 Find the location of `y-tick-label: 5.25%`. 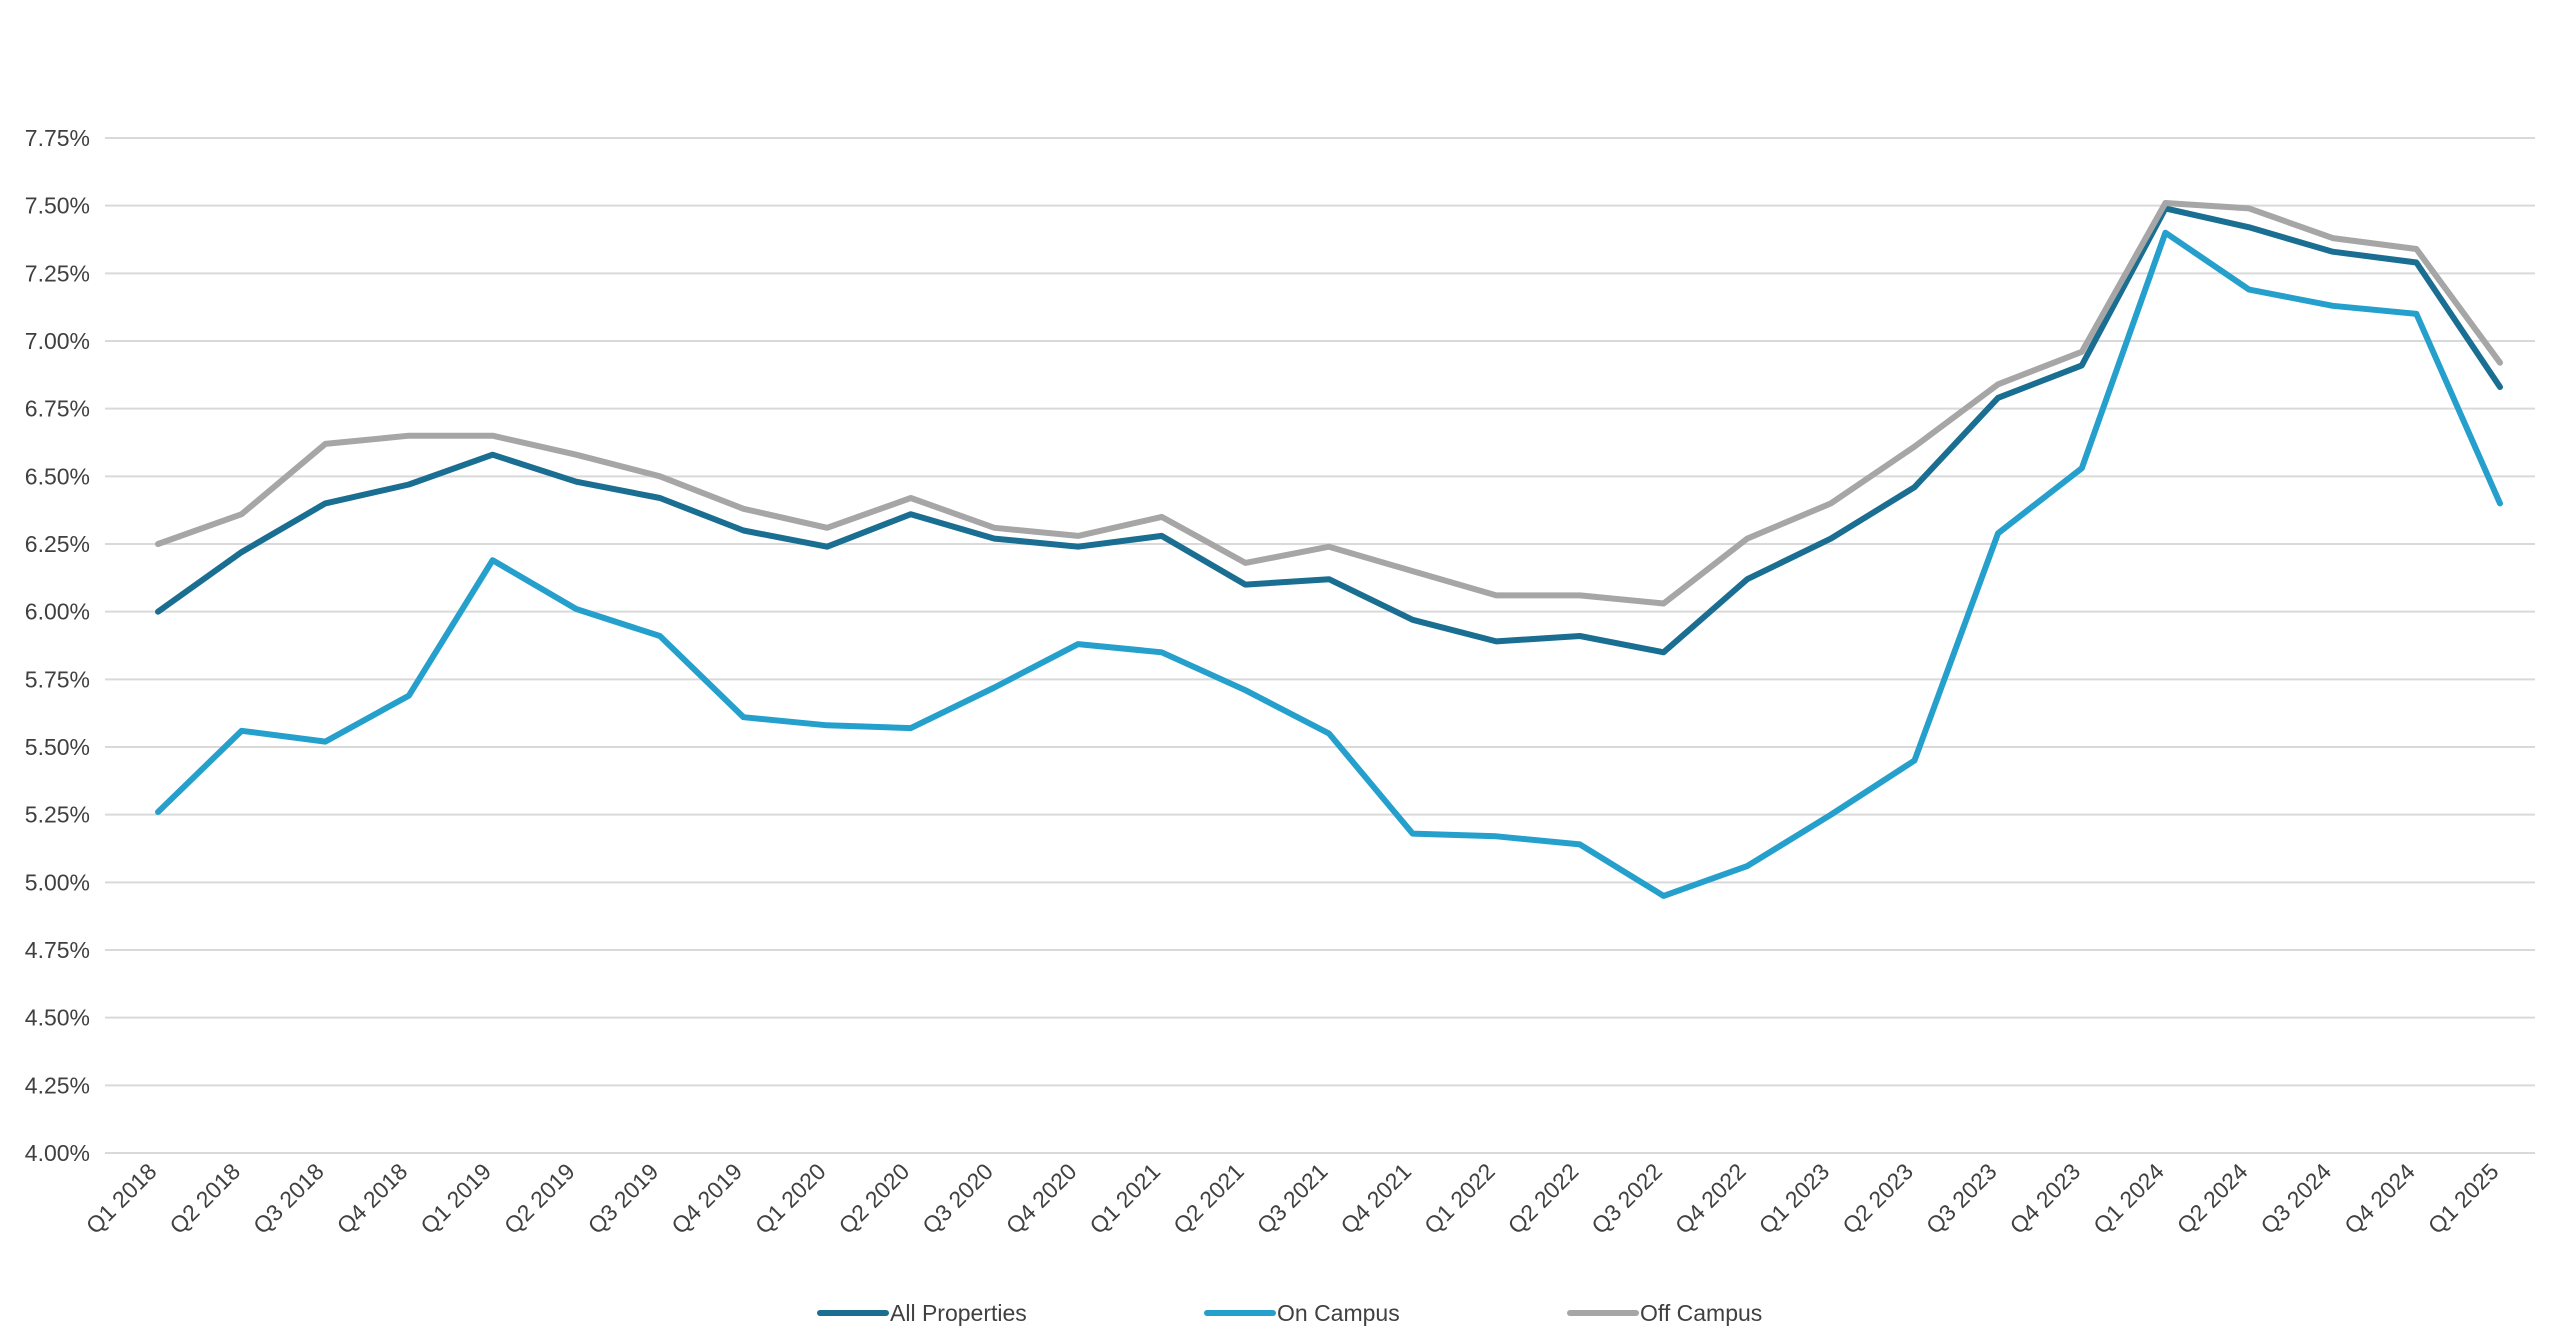

y-tick-label: 5.25% is located at coordinates (57, 815).